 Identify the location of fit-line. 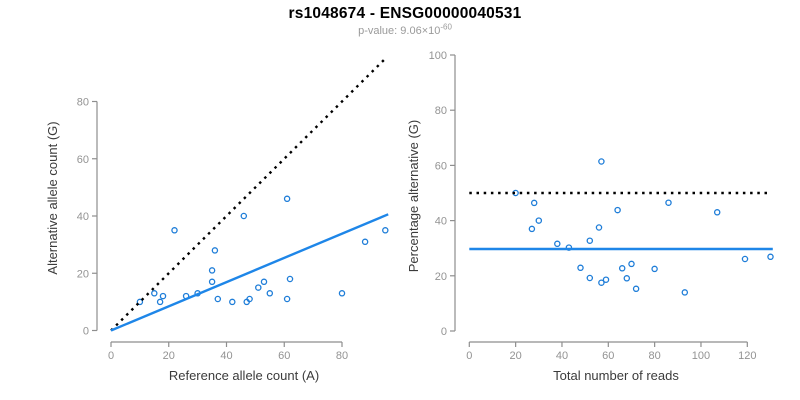
(249, 272).